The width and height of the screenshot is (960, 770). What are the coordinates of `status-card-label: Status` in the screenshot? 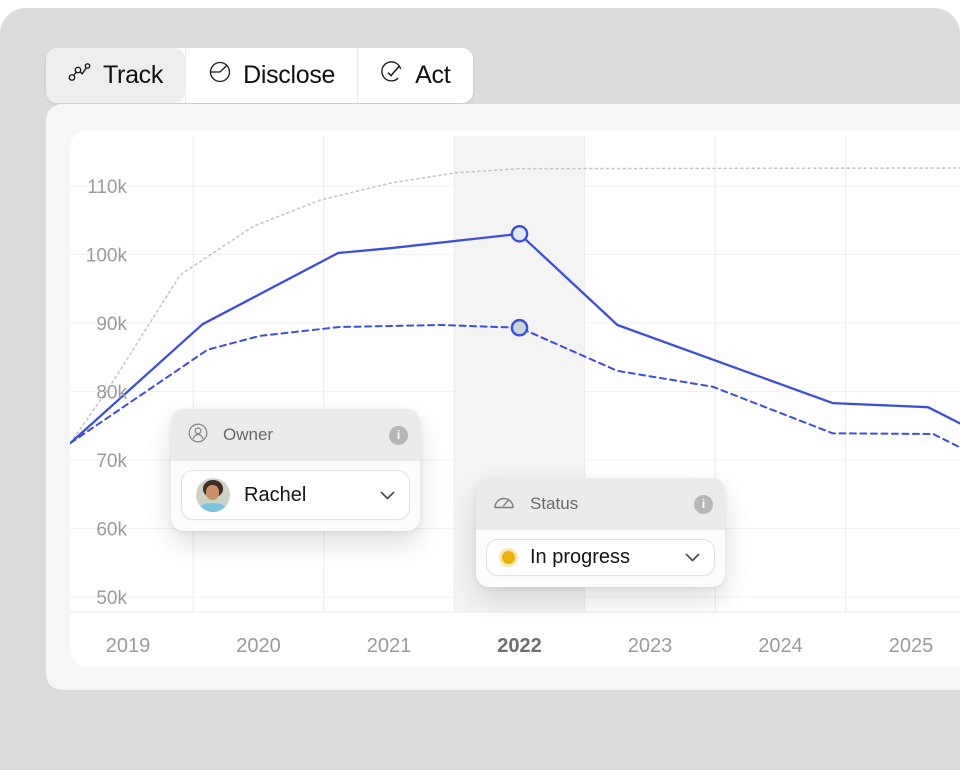 It's located at (554, 503).